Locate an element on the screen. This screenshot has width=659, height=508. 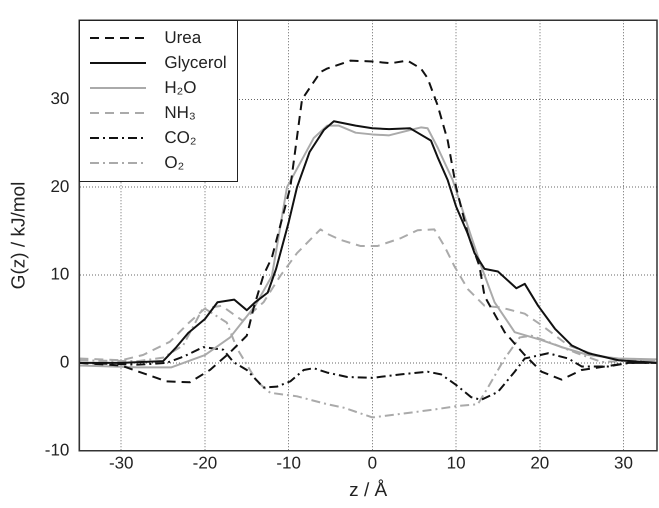
legend-label: Urea is located at coordinates (183, 38).